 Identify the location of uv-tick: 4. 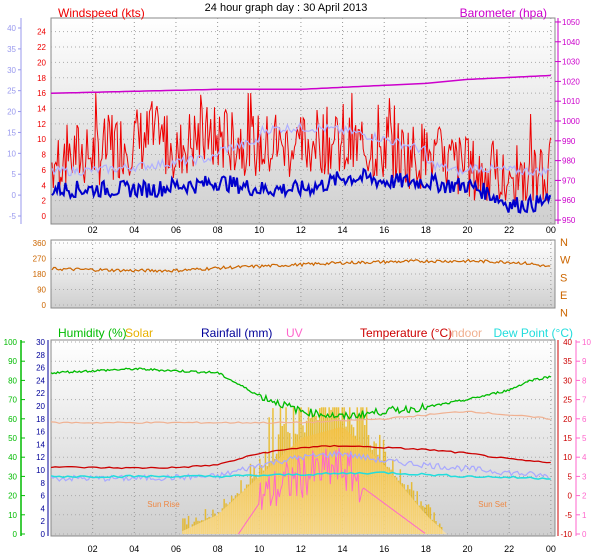
(584, 457).